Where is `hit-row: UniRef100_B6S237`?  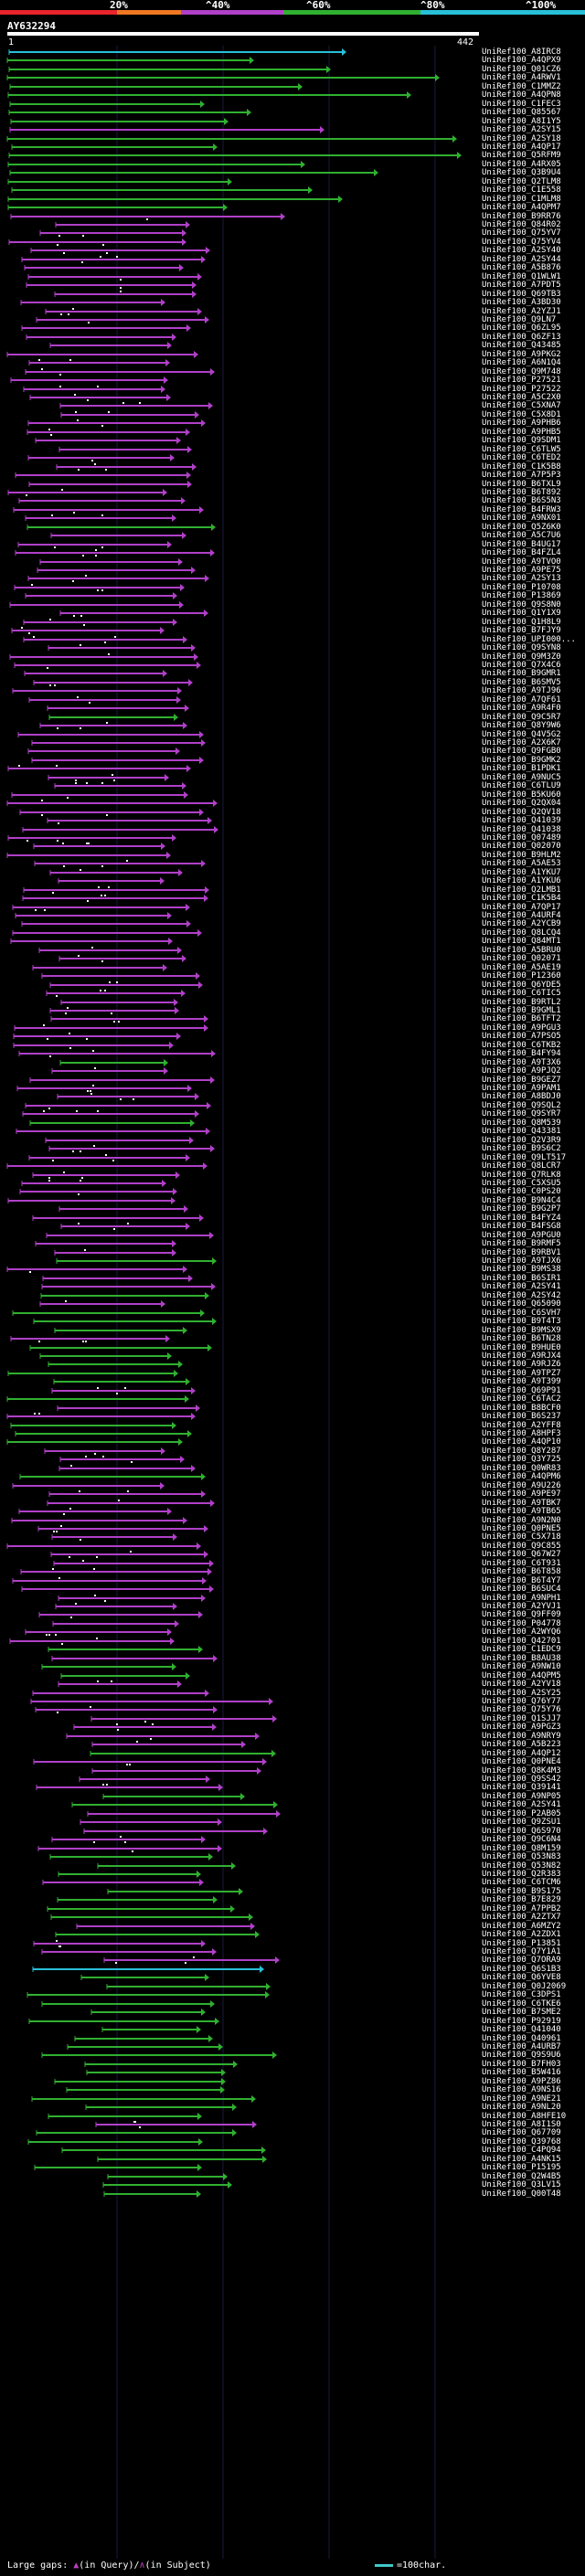 hit-row: UniRef100_B6S237 is located at coordinates (293, 1417).